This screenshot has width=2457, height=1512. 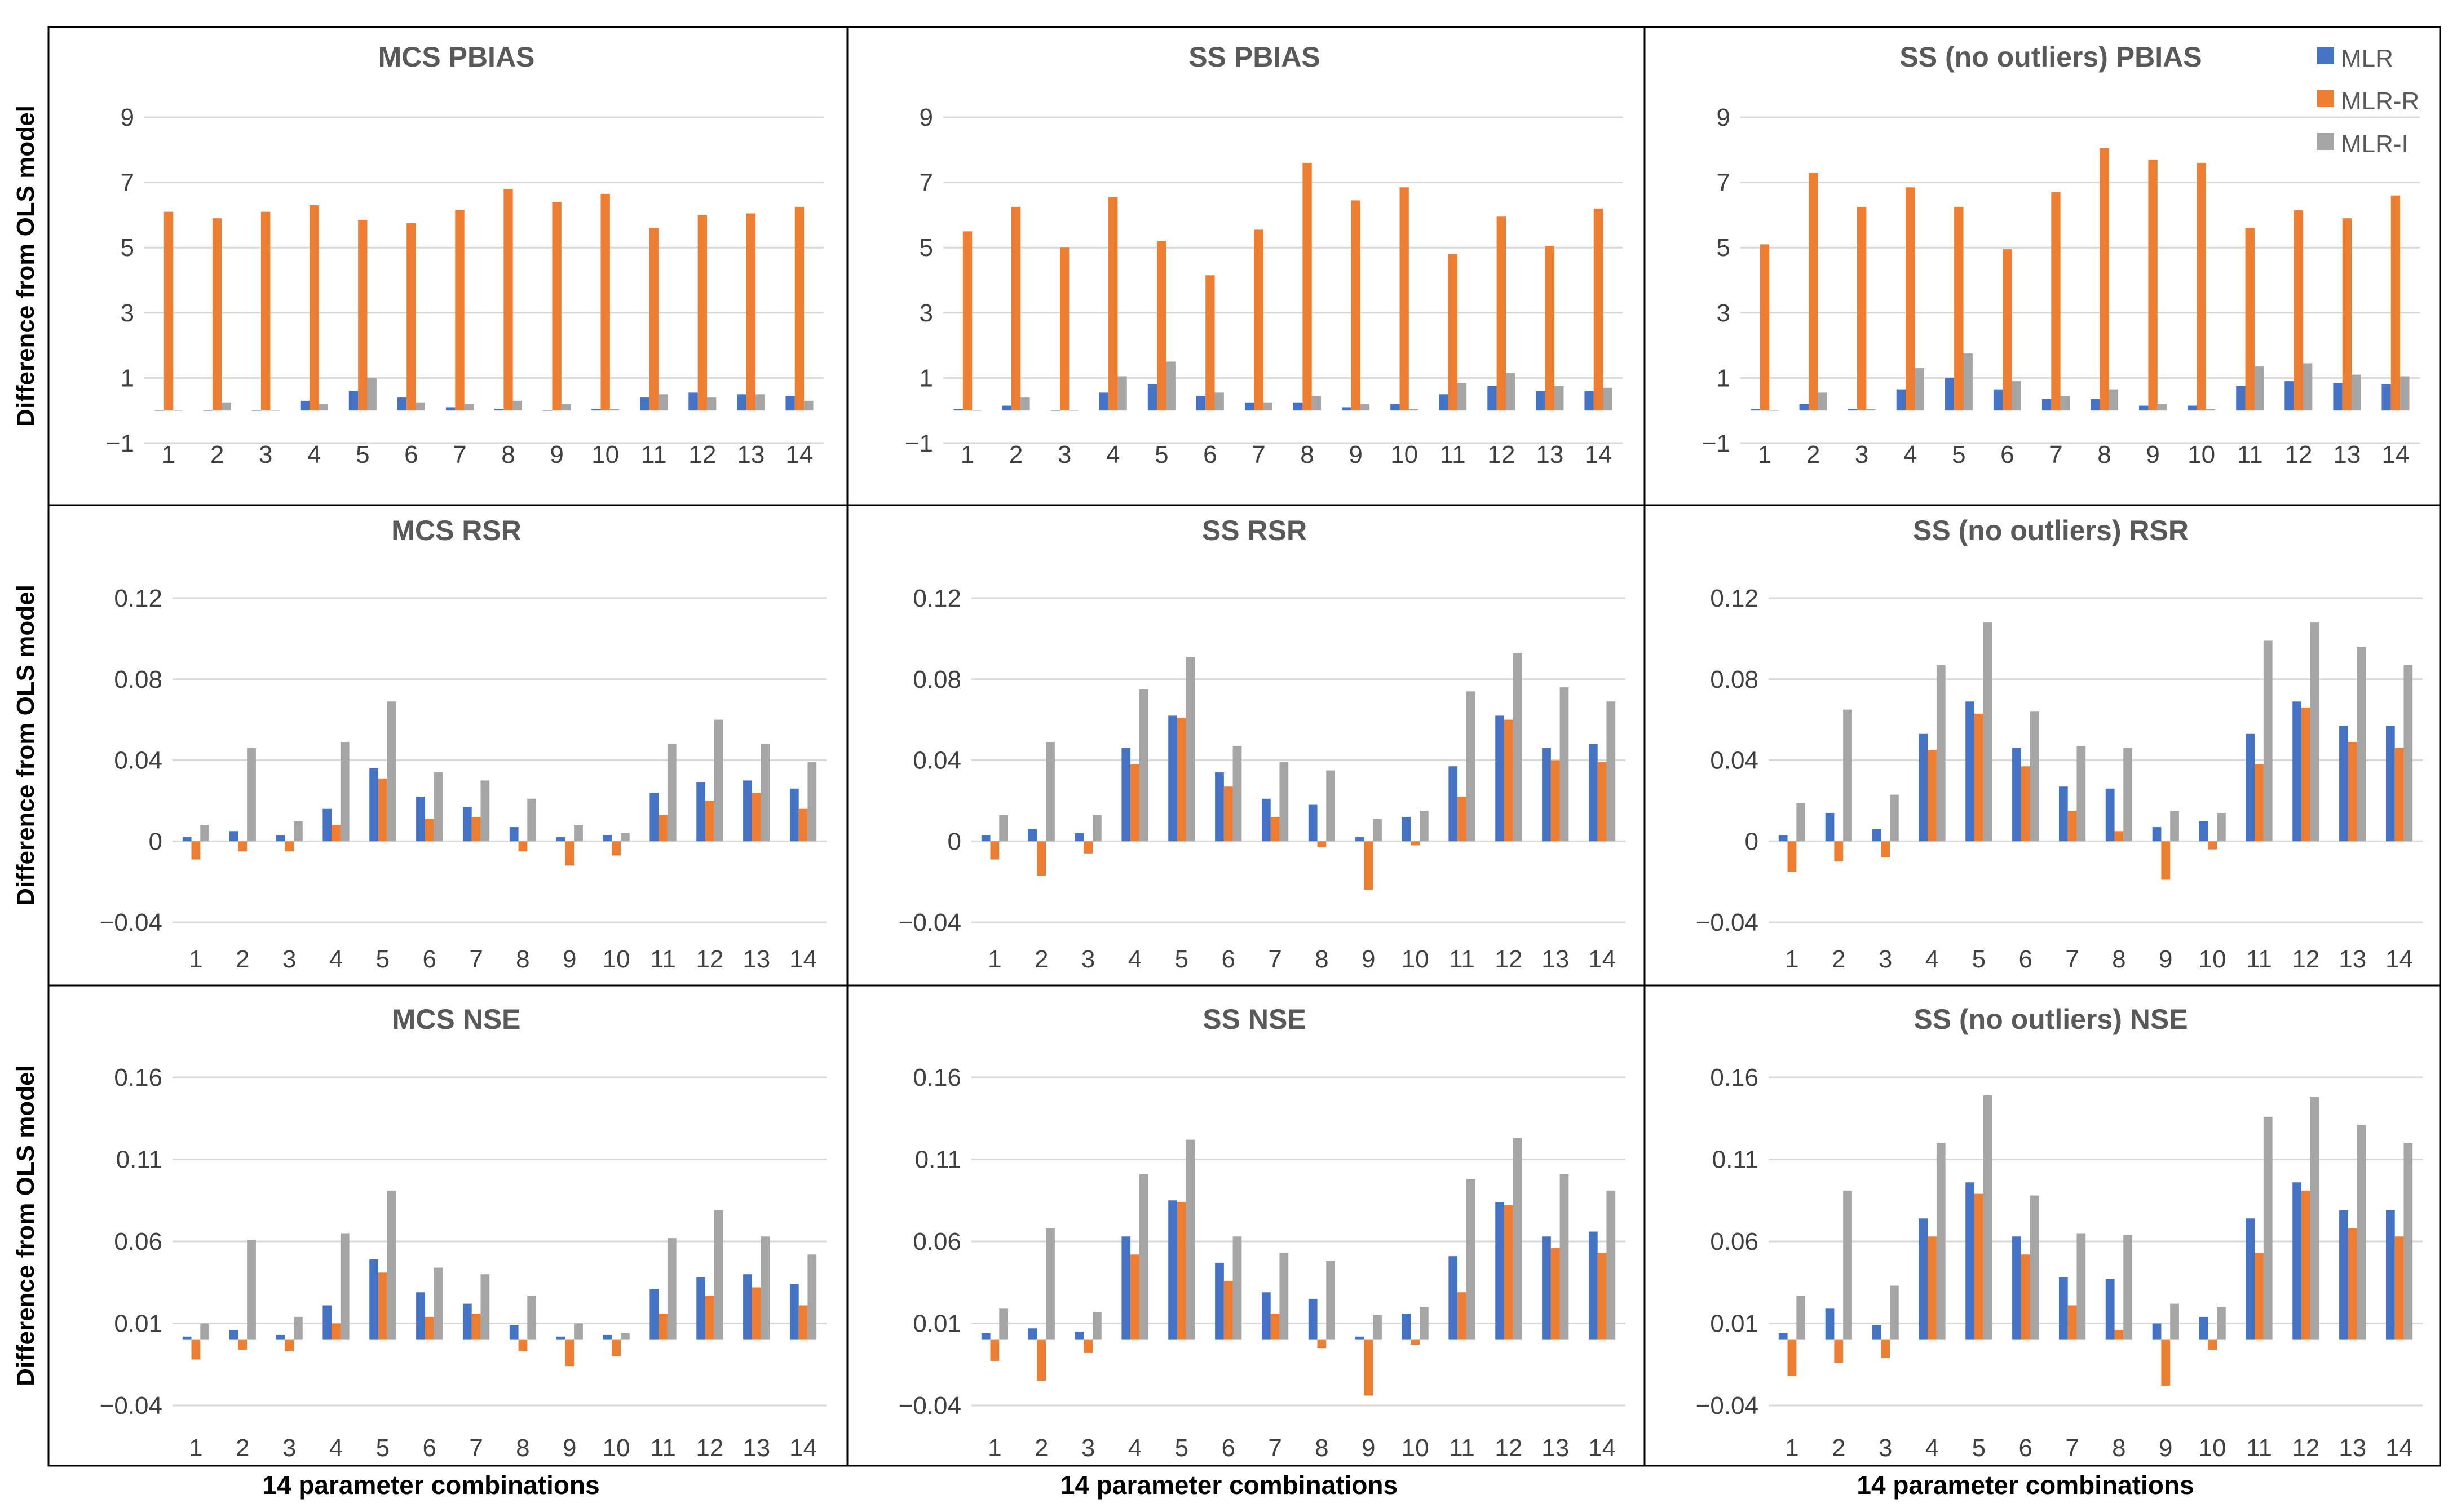 I want to click on x-tick-label: 3, so click(x=1088, y=1448).